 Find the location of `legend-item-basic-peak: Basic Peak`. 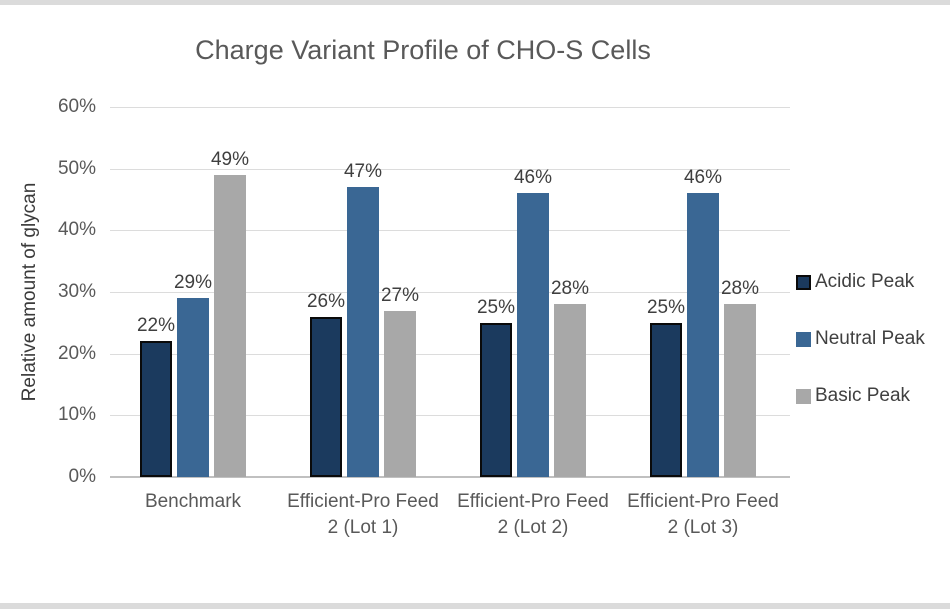

legend-item-basic-peak: Basic Peak is located at coordinates (853, 396).